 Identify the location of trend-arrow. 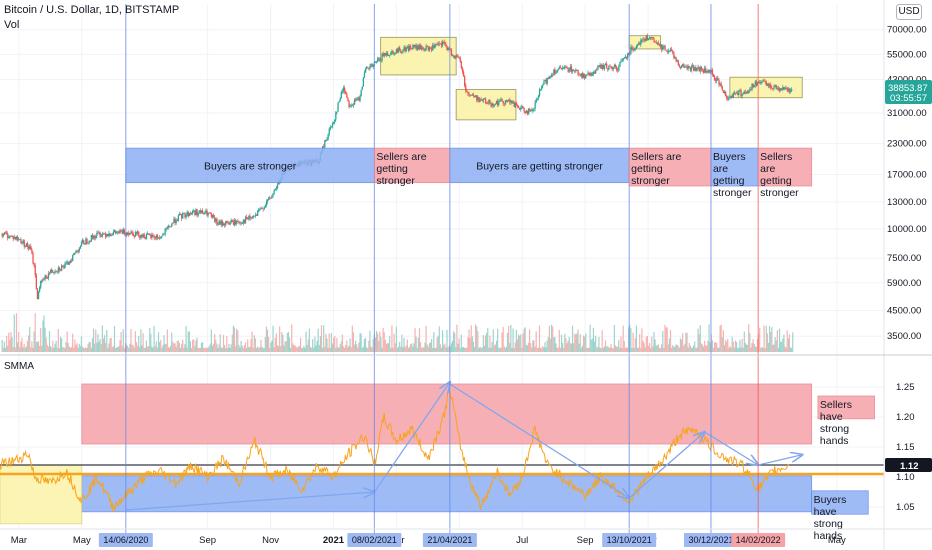
(731, 448).